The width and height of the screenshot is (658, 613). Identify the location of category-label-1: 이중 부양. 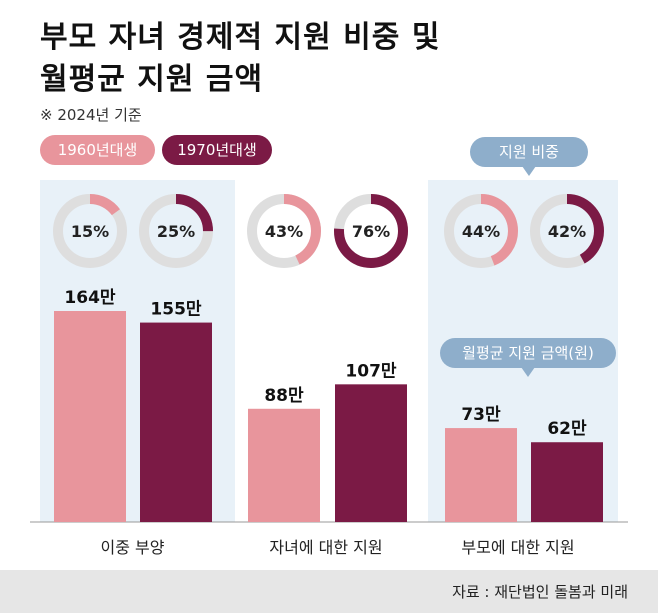
(133, 547).